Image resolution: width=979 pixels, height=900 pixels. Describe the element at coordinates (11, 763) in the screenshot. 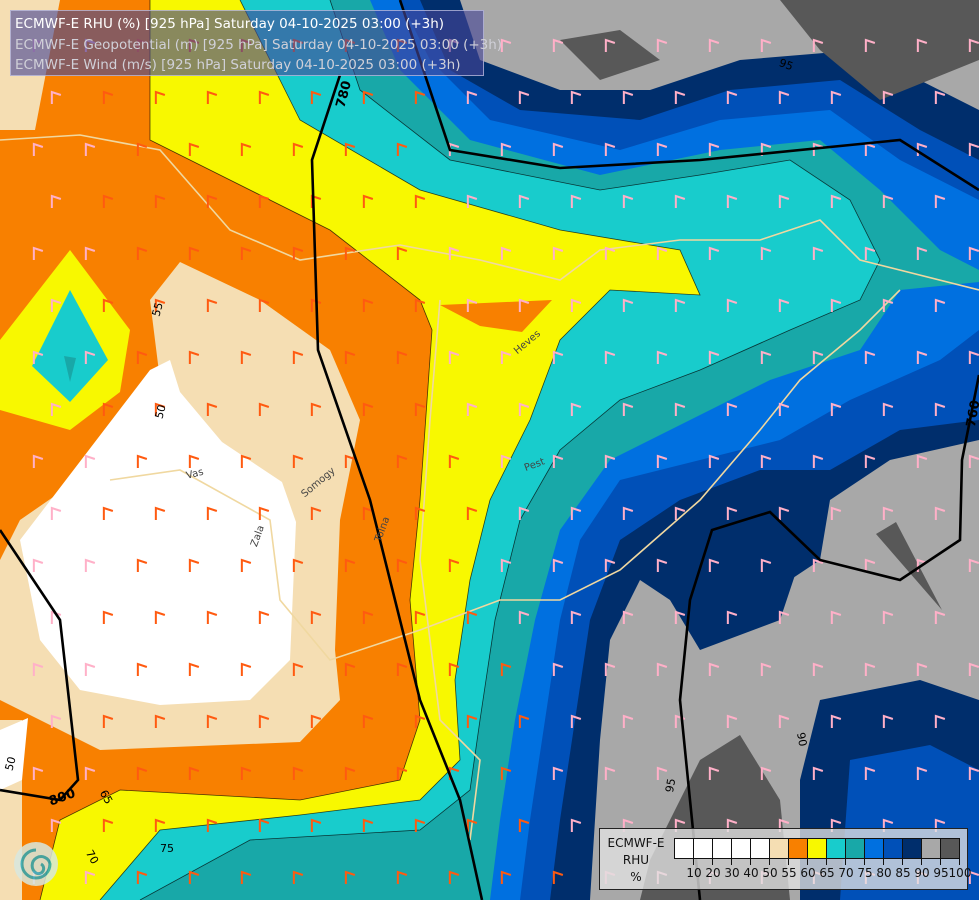

I see `rhu-label: 50` at that location.